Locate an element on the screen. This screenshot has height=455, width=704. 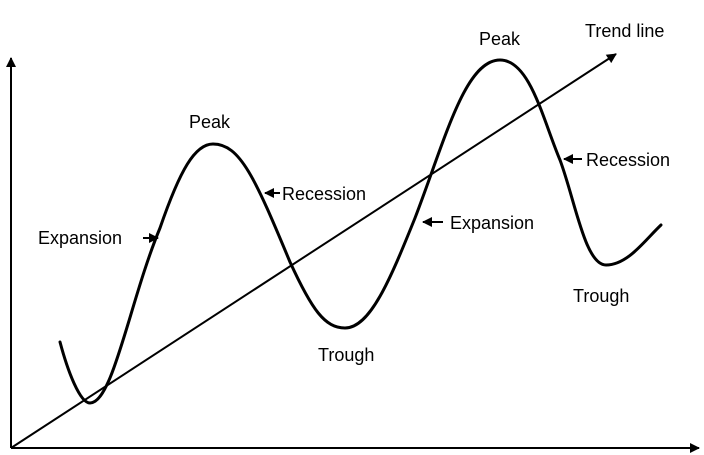
trough-2-label: Trough is located at coordinates (601, 296).